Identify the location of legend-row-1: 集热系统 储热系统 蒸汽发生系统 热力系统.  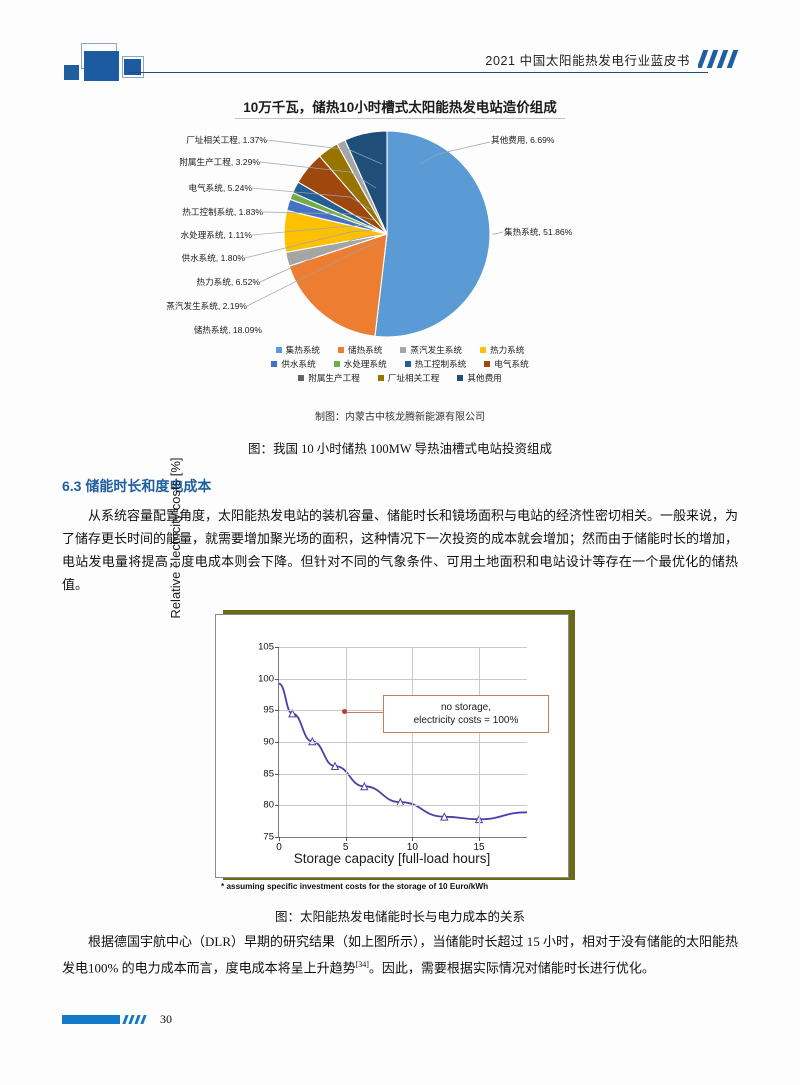
(400, 350).